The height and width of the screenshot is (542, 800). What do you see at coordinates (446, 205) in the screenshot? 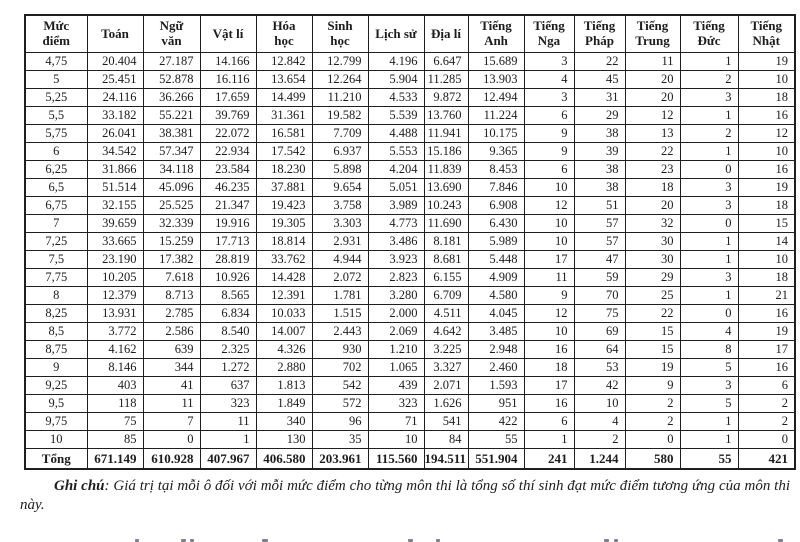
I see `data-cell: 10.243` at bounding box center [446, 205].